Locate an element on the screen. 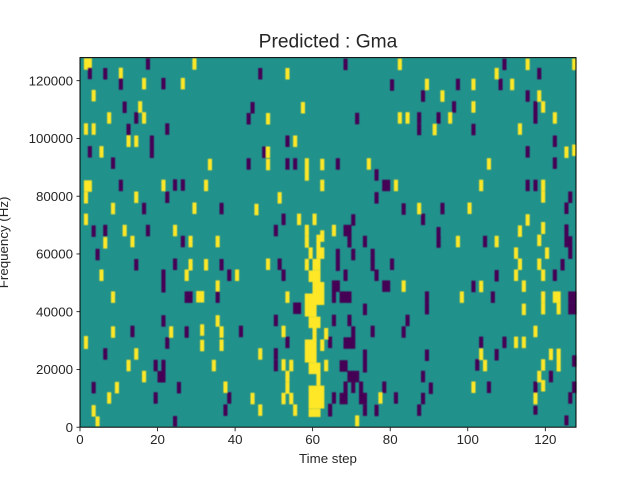  svg-text: 60000 is located at coordinates (54, 254).